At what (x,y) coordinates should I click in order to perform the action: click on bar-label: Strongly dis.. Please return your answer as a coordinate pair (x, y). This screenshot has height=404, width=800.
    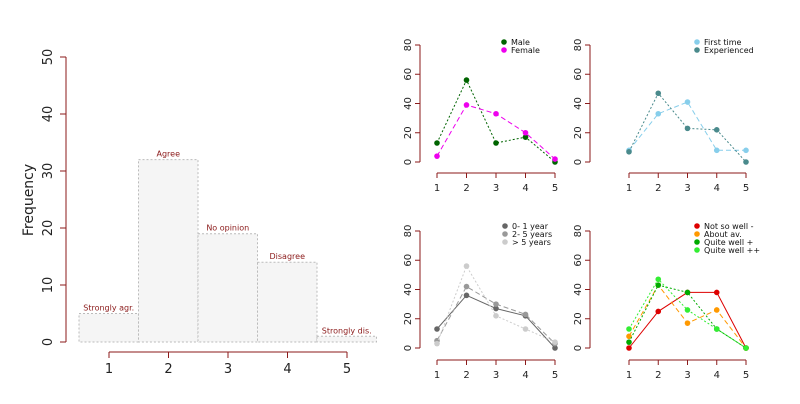
    Looking at the image, I should click on (347, 330).